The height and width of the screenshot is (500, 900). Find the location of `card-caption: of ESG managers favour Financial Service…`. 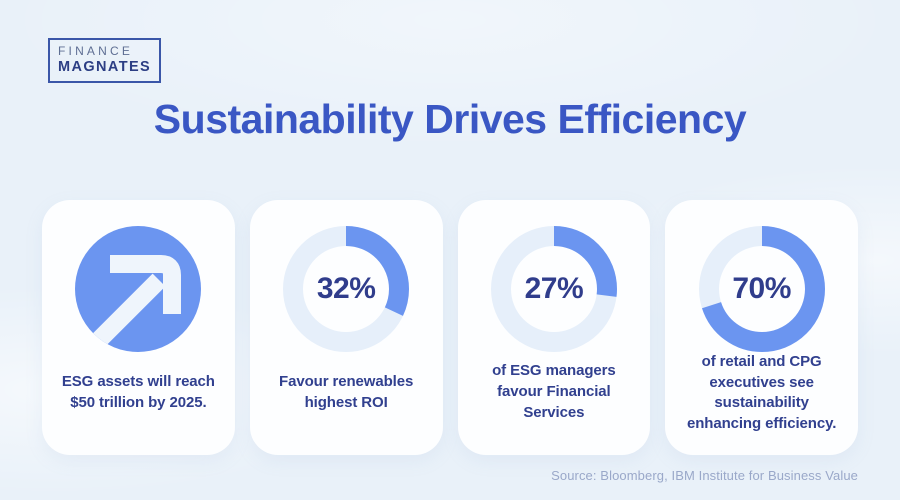

card-caption: of ESG managers favour Financial Service… is located at coordinates (554, 391).